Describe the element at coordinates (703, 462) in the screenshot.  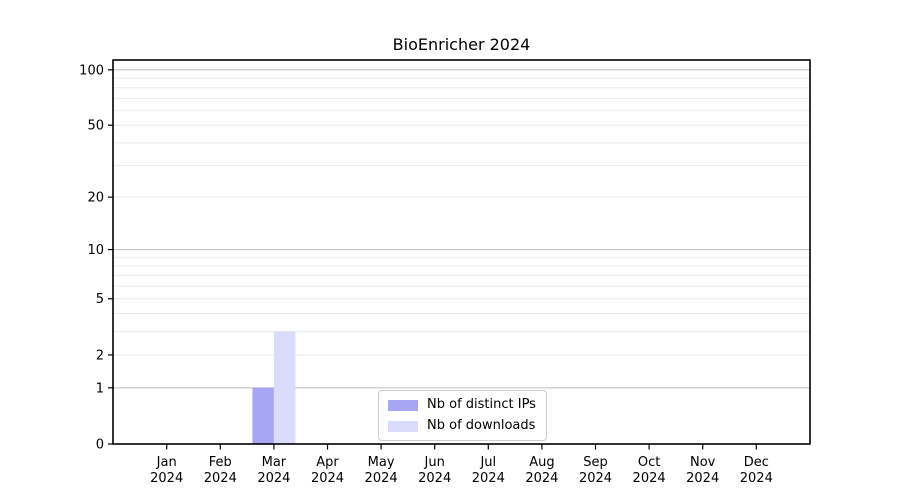
I see `x-tick-label-month: Nov` at that location.